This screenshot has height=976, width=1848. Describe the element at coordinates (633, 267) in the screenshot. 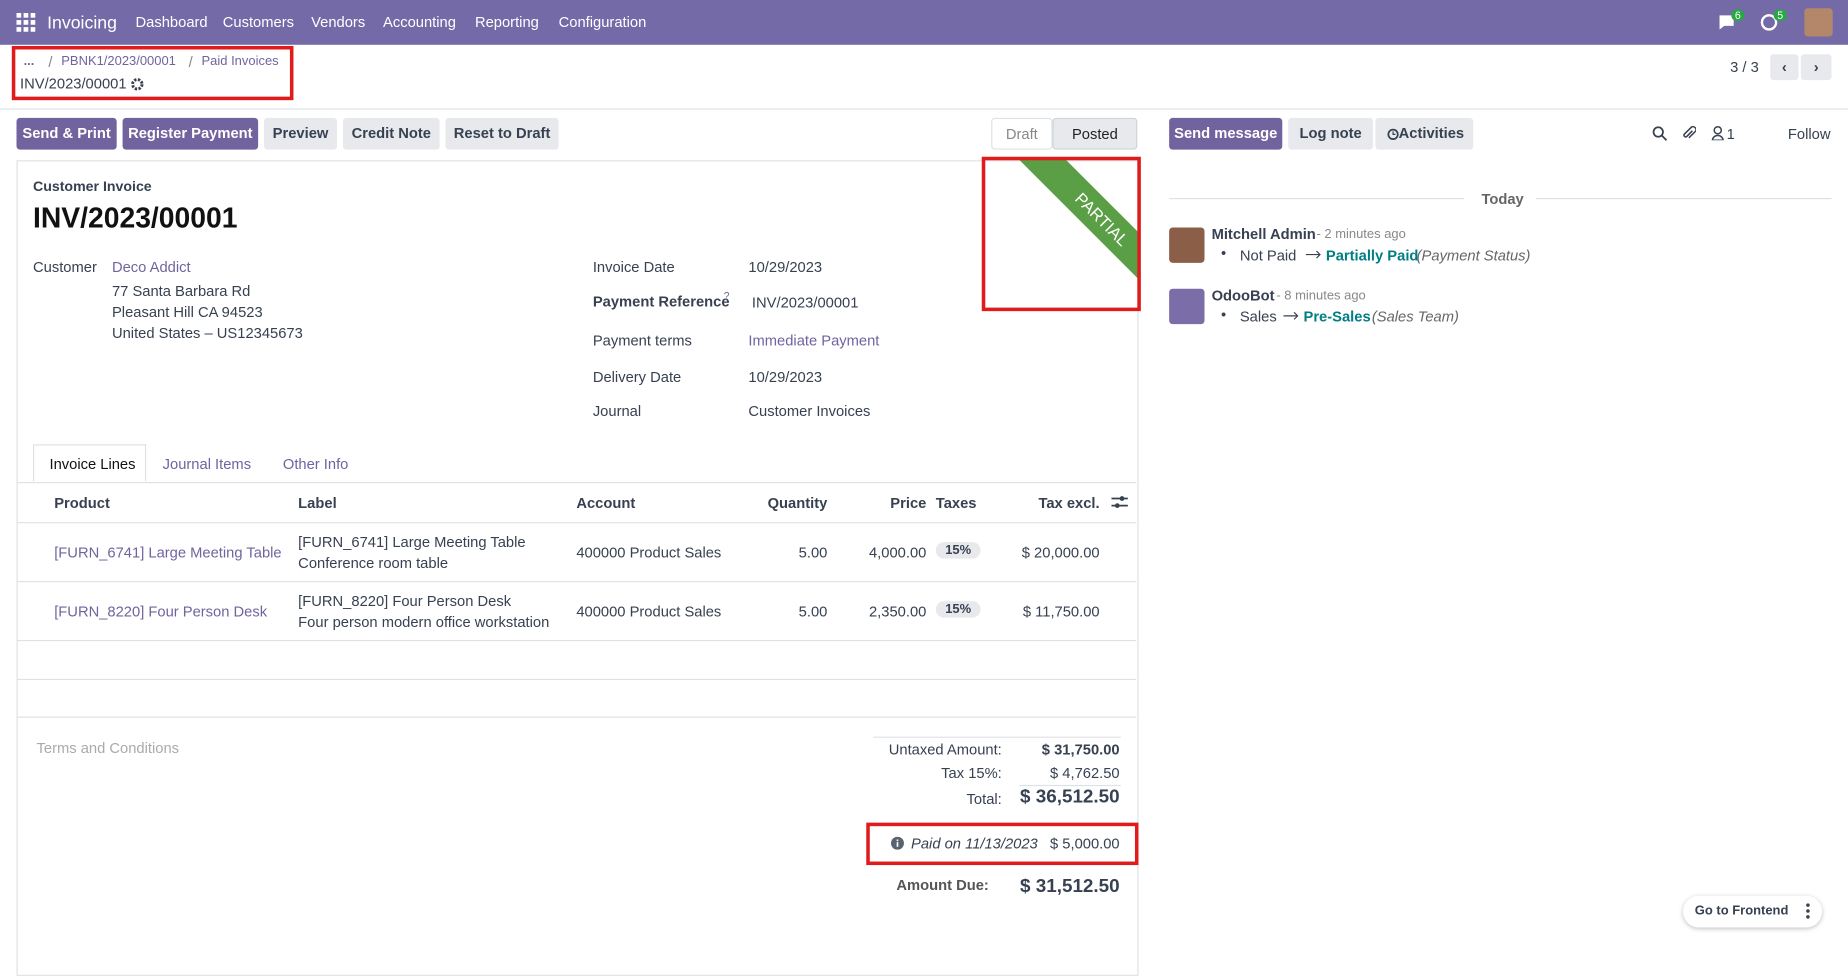

I see `field-label: Invoice Date` at that location.